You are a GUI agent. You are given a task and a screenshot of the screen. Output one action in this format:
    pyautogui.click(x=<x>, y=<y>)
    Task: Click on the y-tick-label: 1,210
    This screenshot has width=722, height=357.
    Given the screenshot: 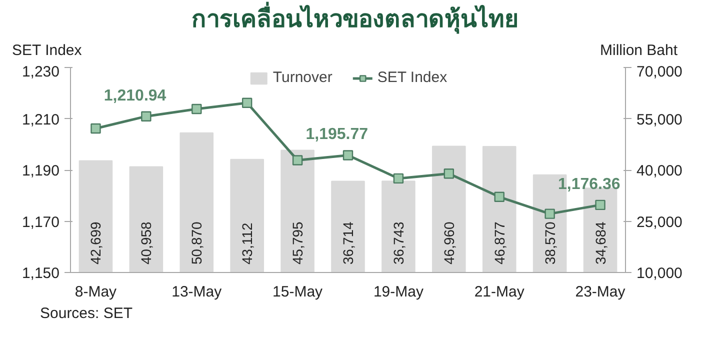 What is the action you would take?
    pyautogui.click(x=41, y=120)
    